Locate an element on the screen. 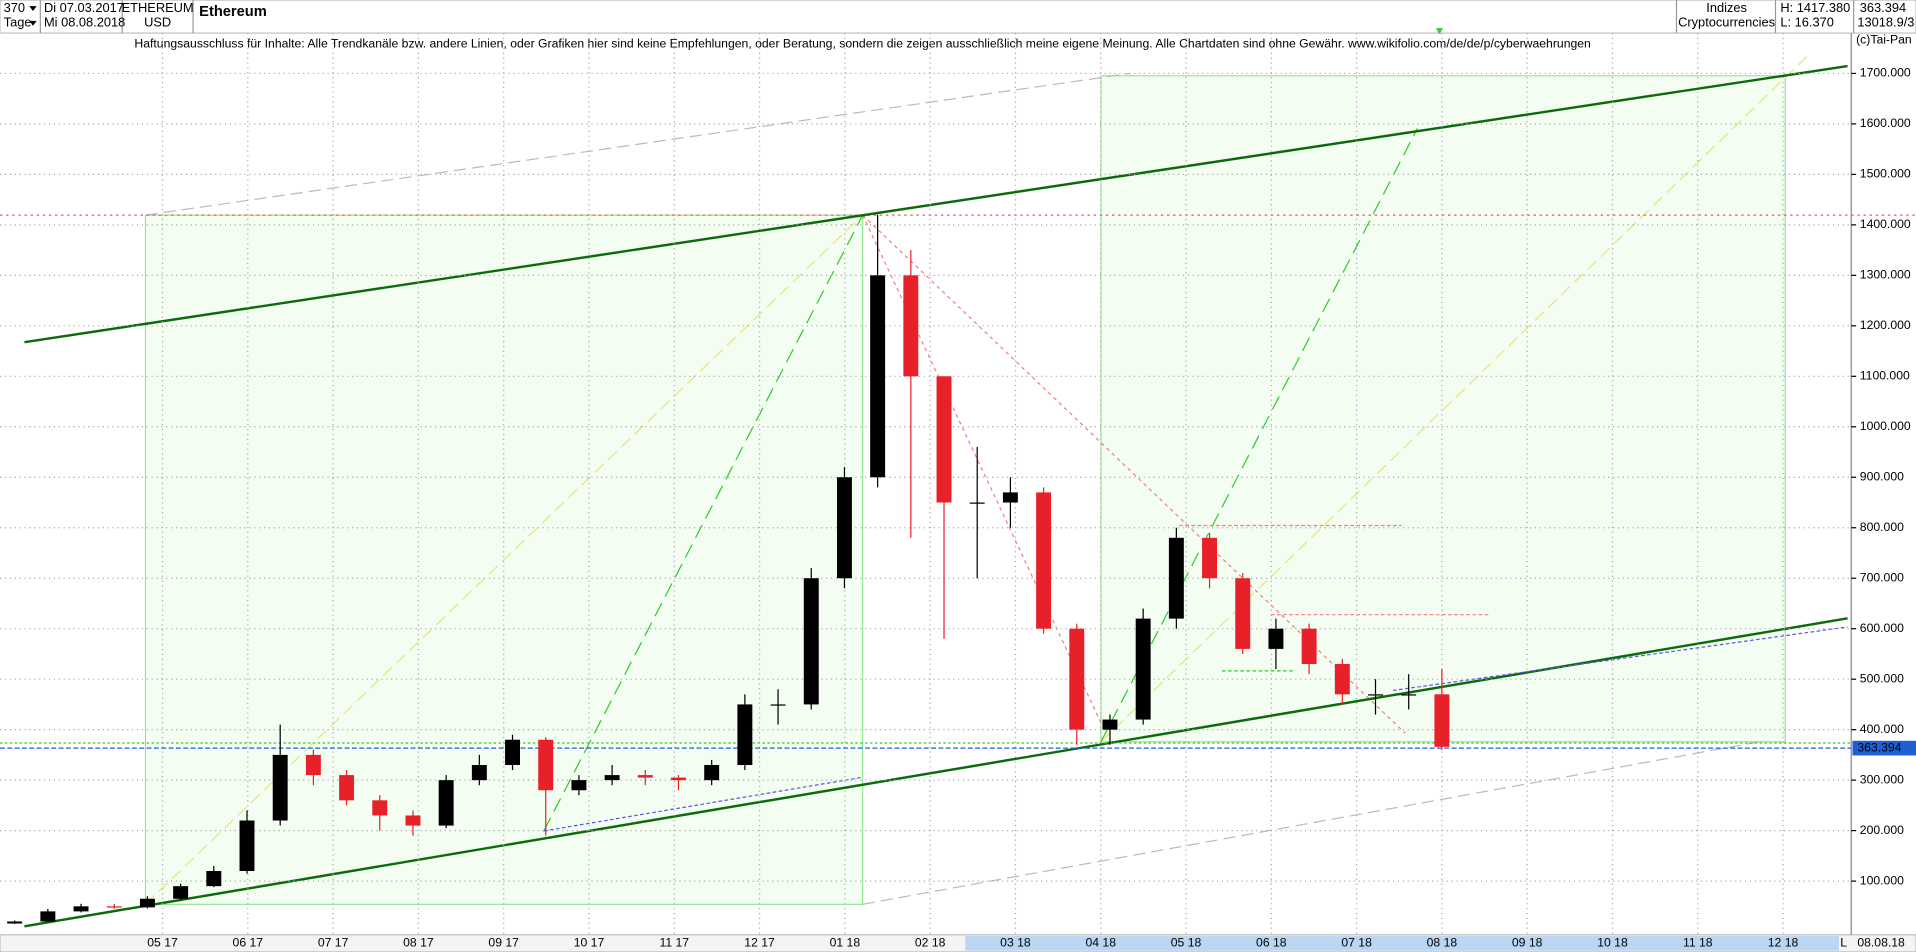  x-tick-label: 09 17 is located at coordinates (503, 943).